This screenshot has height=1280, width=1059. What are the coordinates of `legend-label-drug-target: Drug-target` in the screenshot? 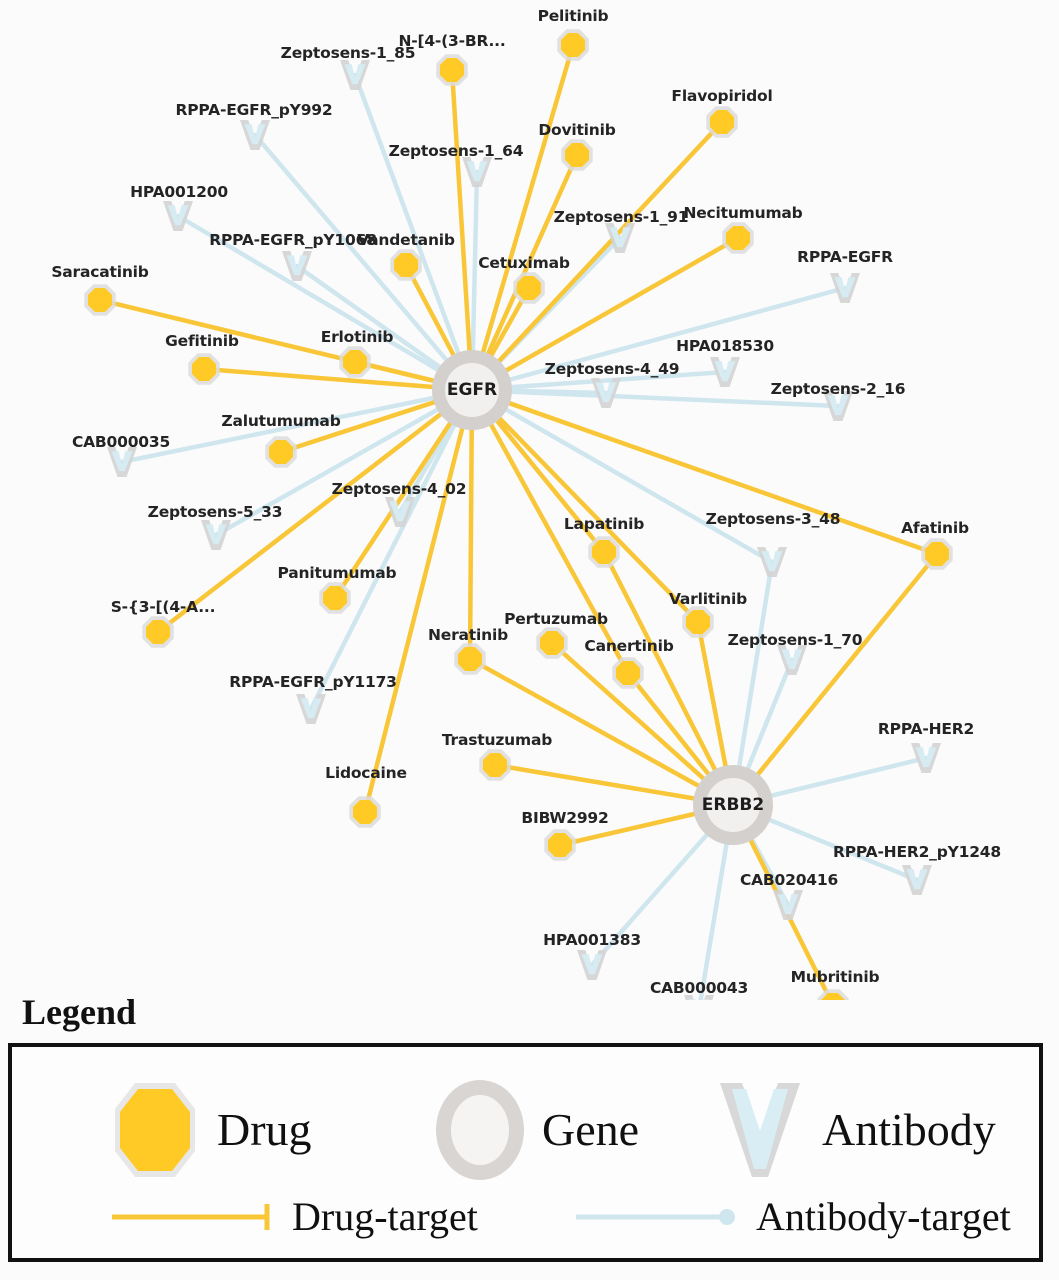 It's located at (385, 1216).